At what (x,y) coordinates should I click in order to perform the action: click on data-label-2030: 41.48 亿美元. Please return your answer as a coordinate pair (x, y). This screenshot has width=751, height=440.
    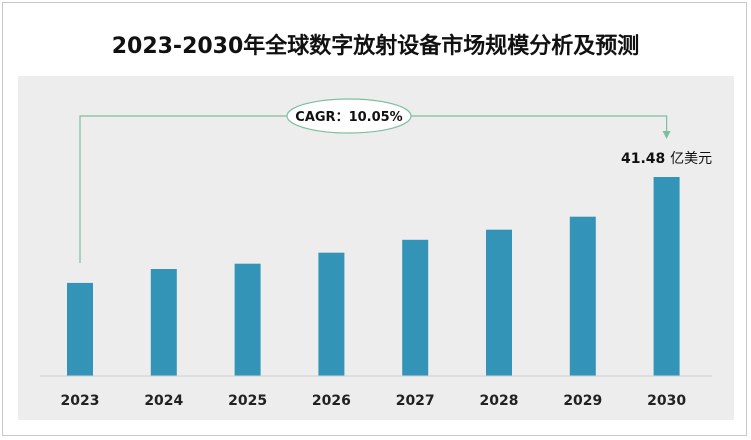
    Looking at the image, I should click on (666, 159).